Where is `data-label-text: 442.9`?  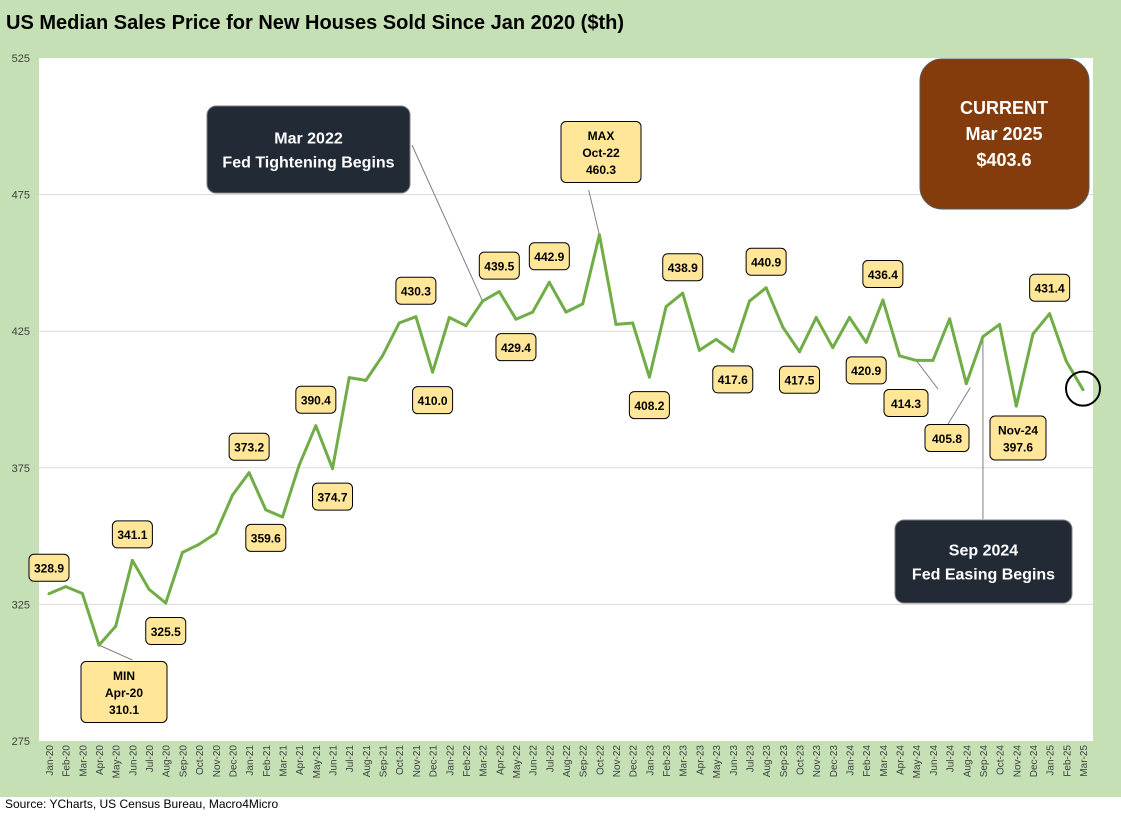
data-label-text: 442.9 is located at coordinates (549, 257).